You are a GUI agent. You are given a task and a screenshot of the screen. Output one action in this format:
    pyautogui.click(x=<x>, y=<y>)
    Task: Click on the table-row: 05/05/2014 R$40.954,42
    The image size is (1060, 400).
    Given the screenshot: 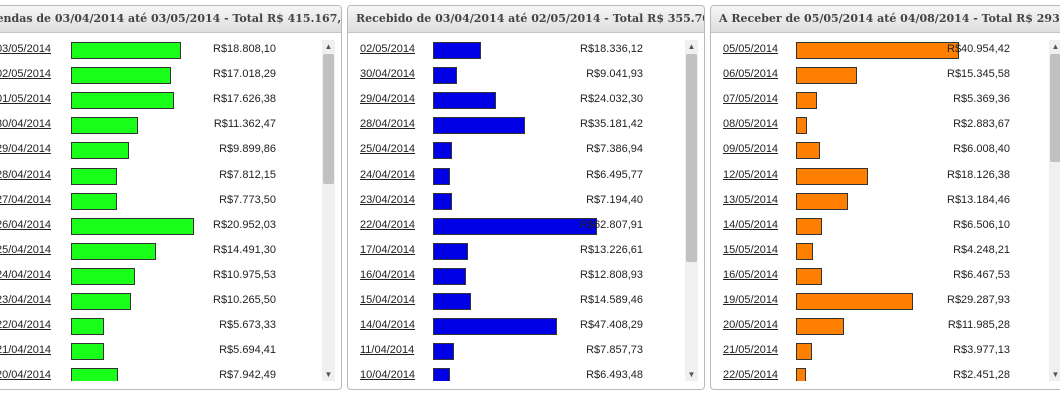 What is the action you would take?
    pyautogui.click(x=878, y=50)
    